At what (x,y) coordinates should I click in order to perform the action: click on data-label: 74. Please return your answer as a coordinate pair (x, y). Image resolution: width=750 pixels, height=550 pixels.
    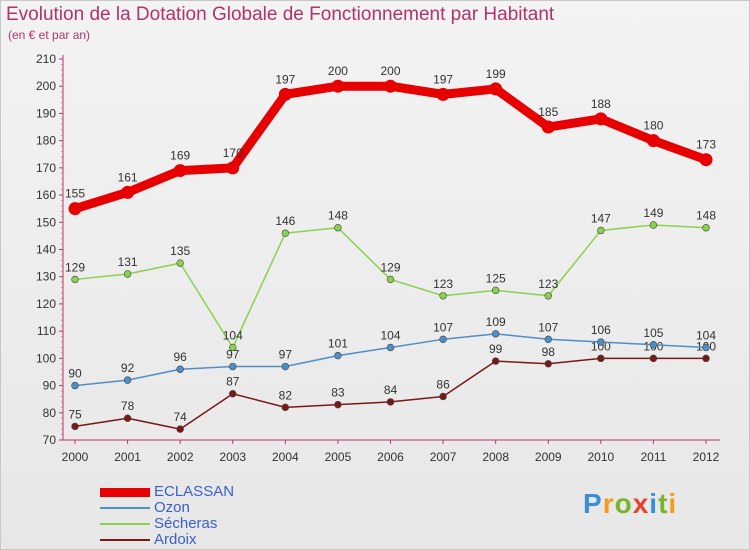
    Looking at the image, I should click on (180, 417).